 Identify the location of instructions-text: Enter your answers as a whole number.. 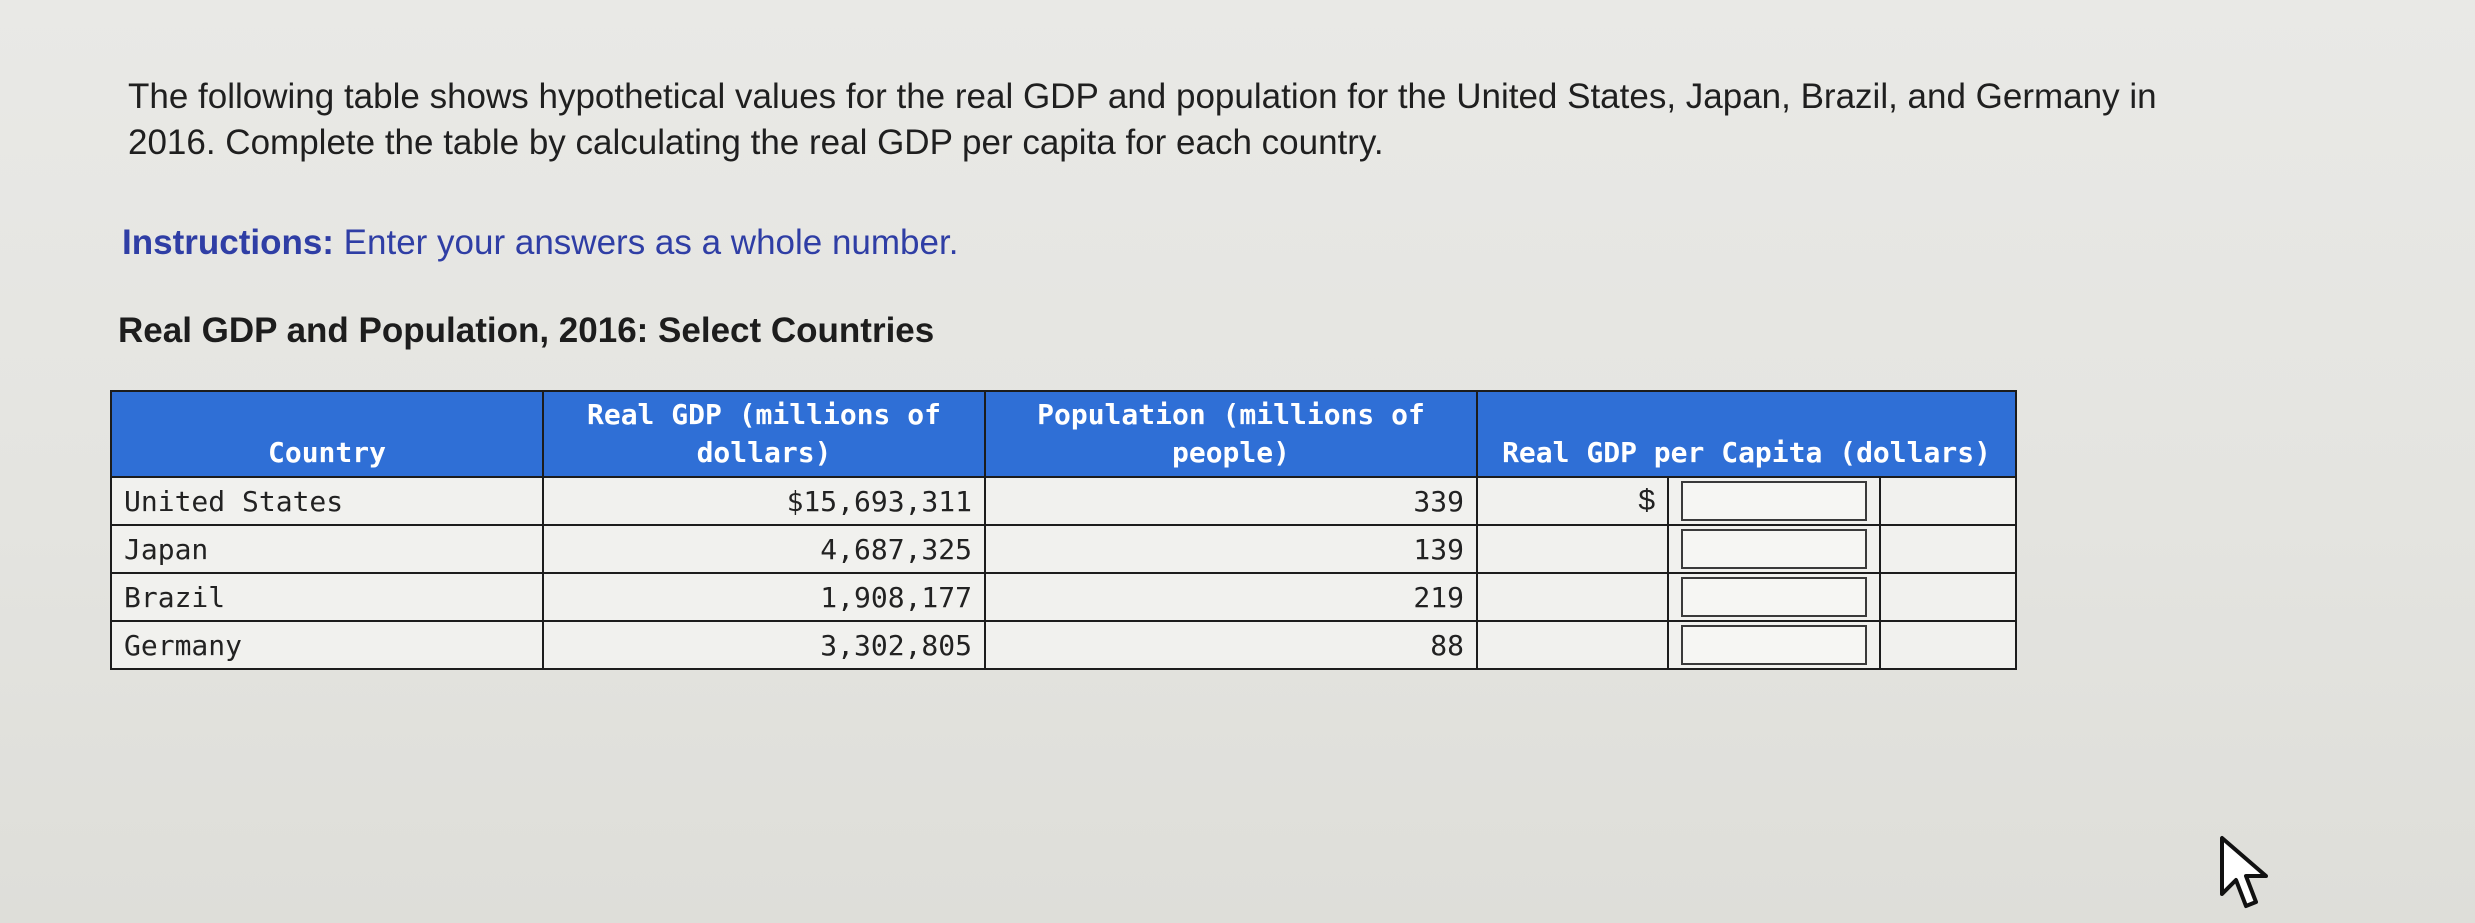
(646, 242).